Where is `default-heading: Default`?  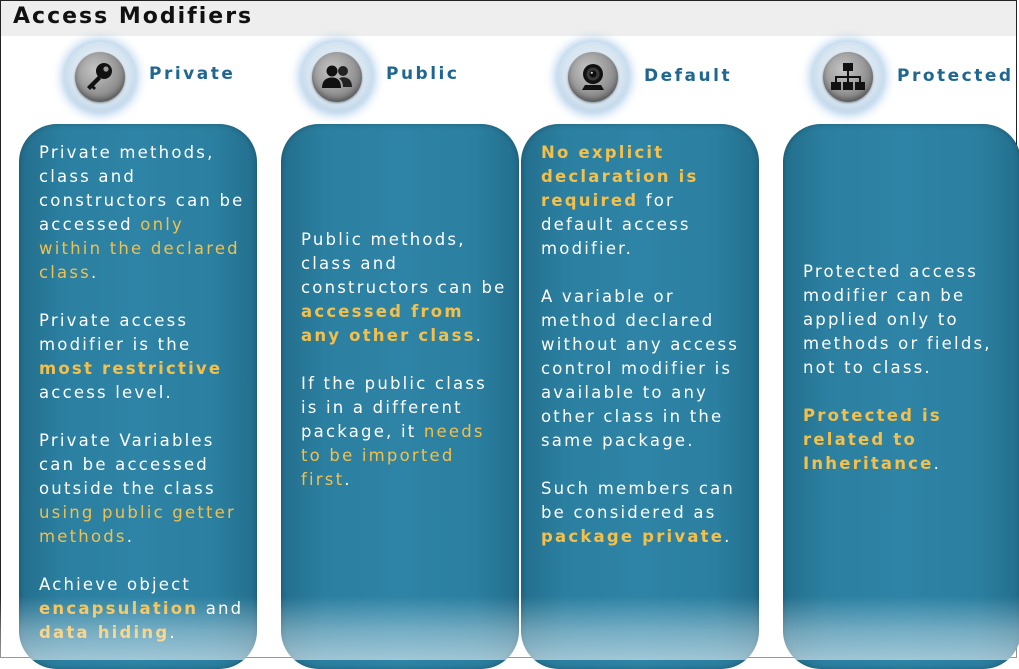 default-heading: Default is located at coordinates (688, 76).